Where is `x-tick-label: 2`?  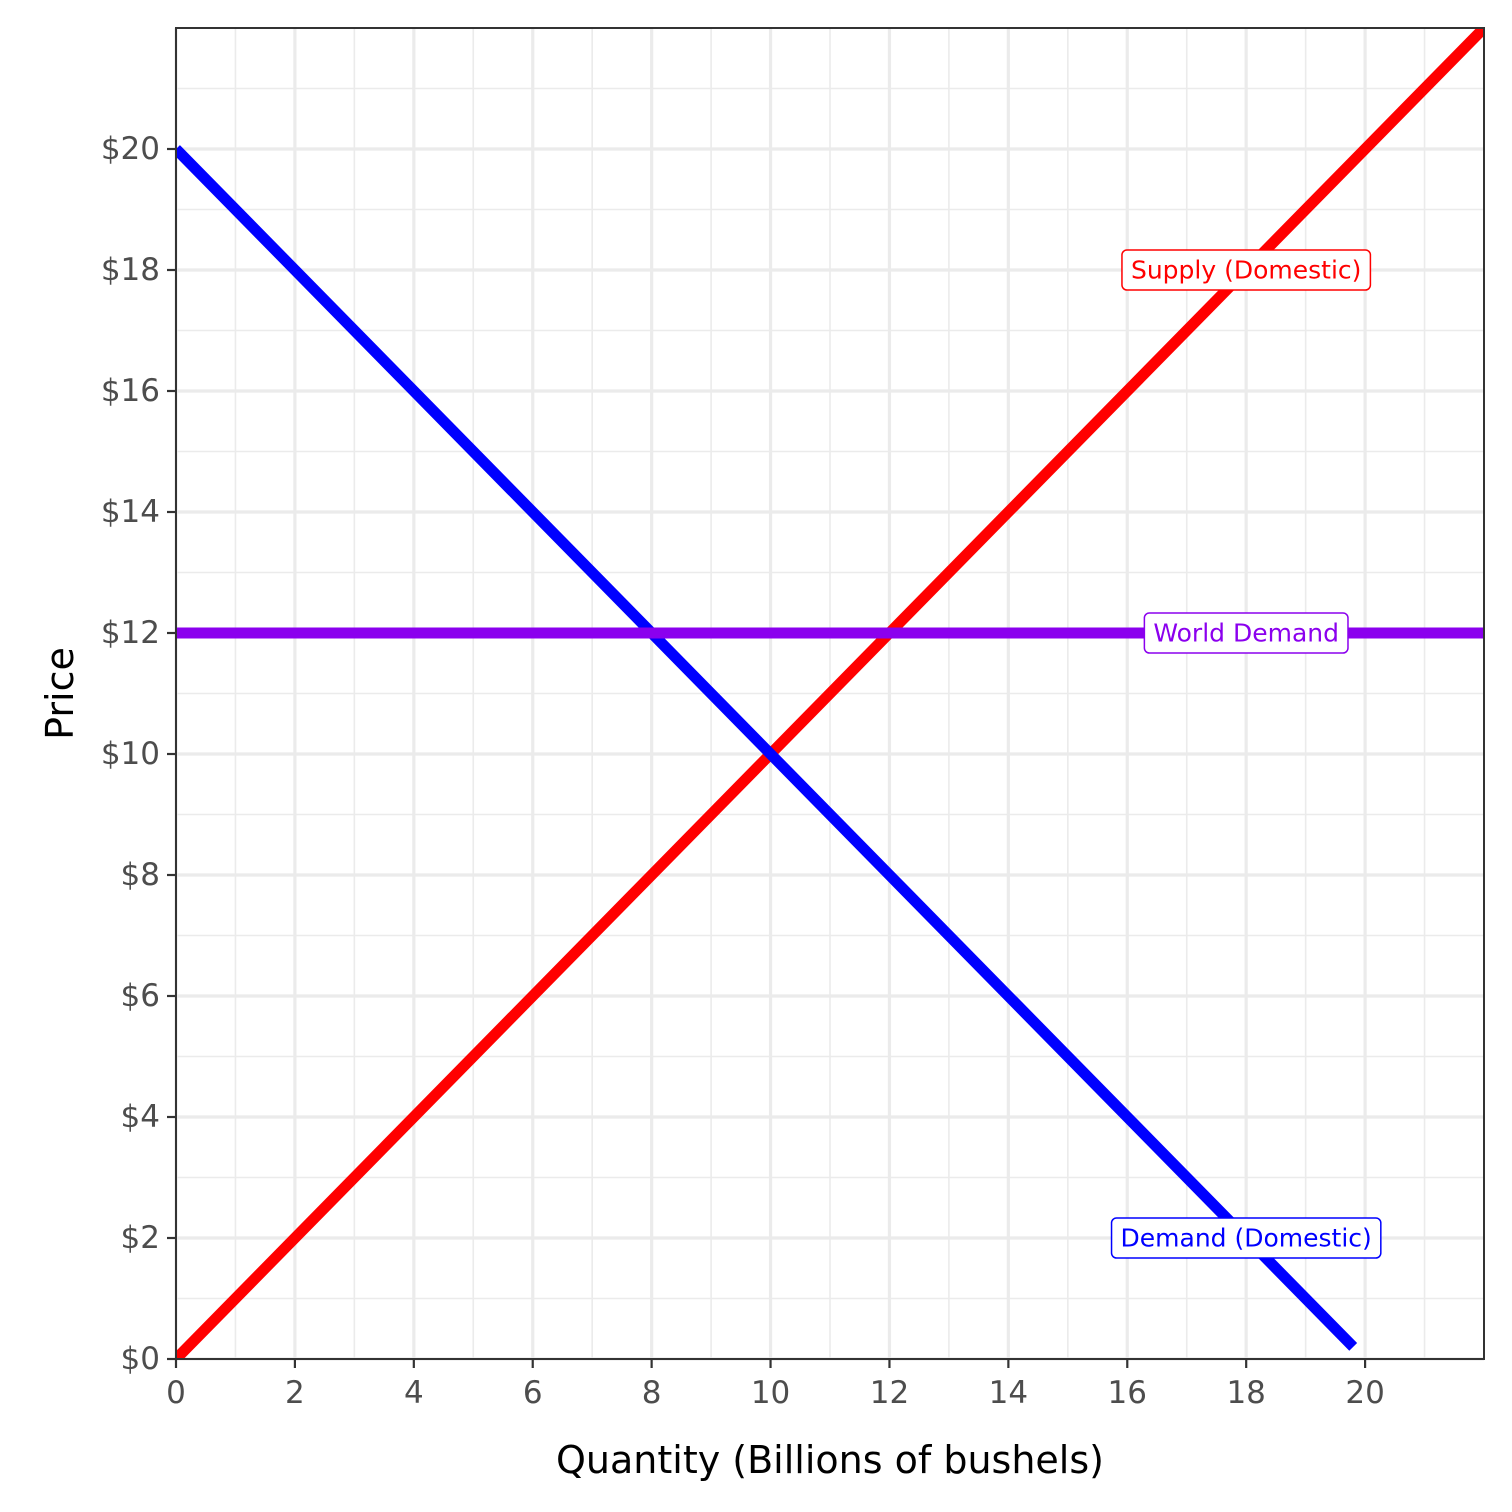
x-tick-label: 2 is located at coordinates (295, 1393).